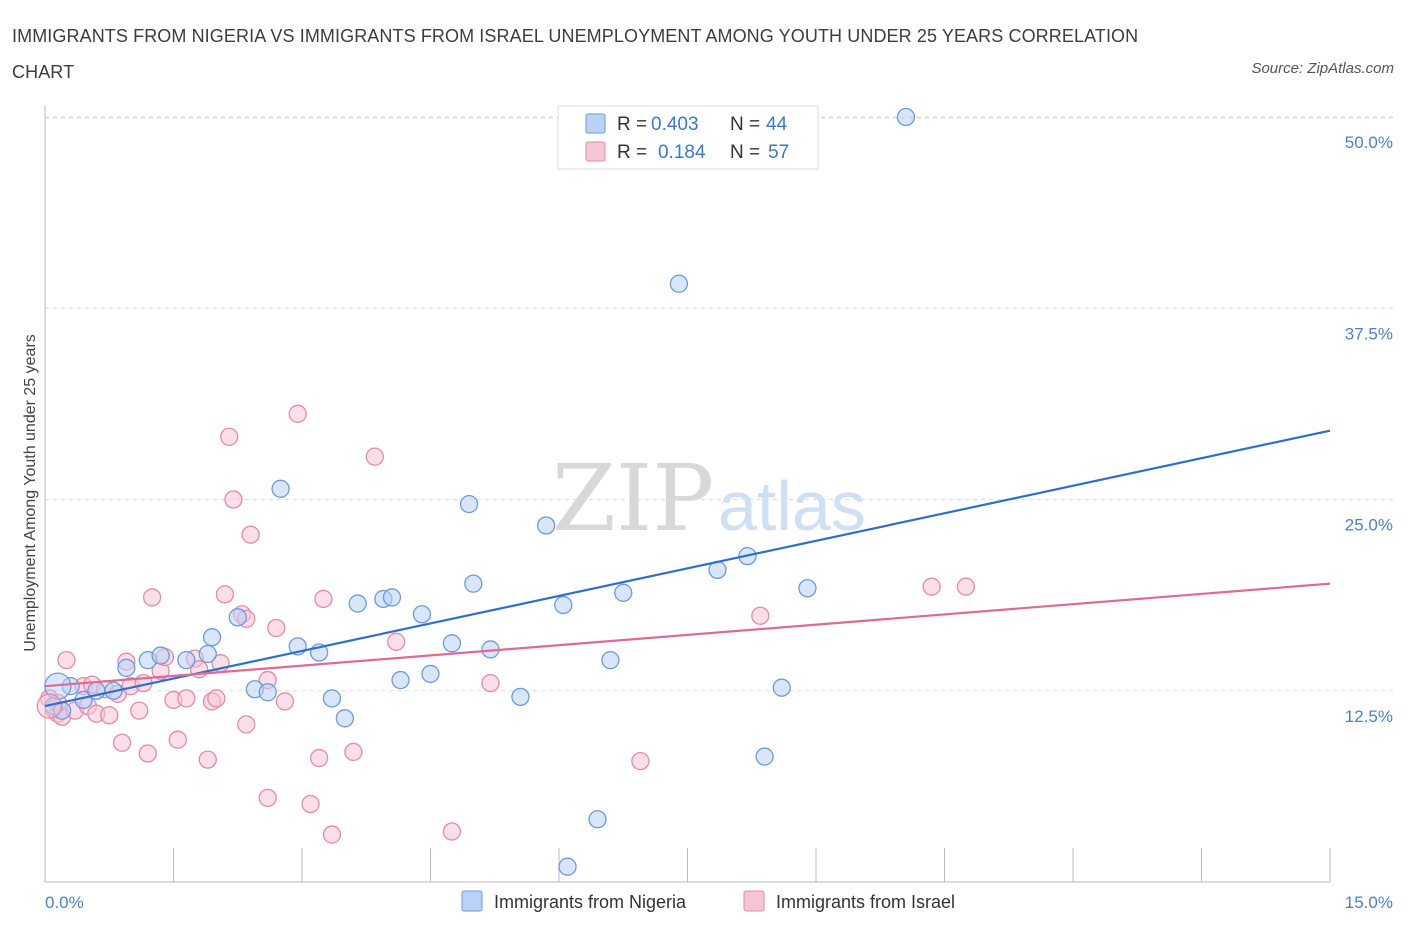 The height and width of the screenshot is (930, 1406). What do you see at coordinates (754, 901) in the screenshot?
I see `series-swatch-israel` at bounding box center [754, 901].